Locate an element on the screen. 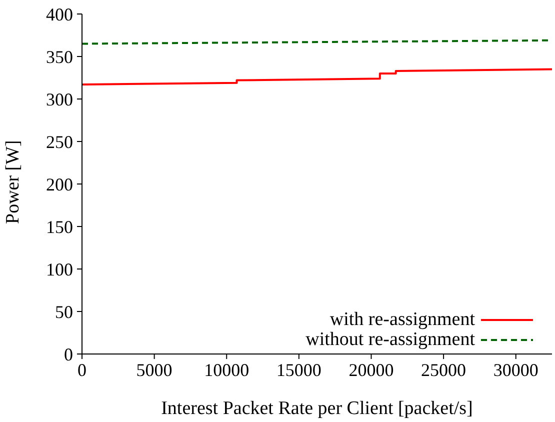 This screenshot has height=422, width=555. y-tick-label: 150 is located at coordinates (59, 226).